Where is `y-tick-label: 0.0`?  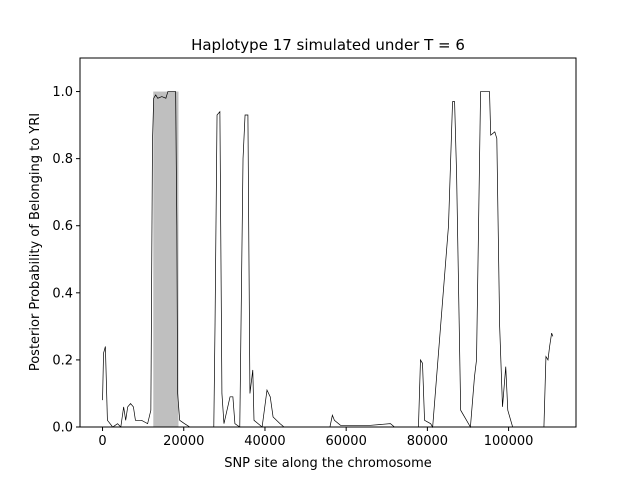 y-tick-label: 0.0 is located at coordinates (62, 428).